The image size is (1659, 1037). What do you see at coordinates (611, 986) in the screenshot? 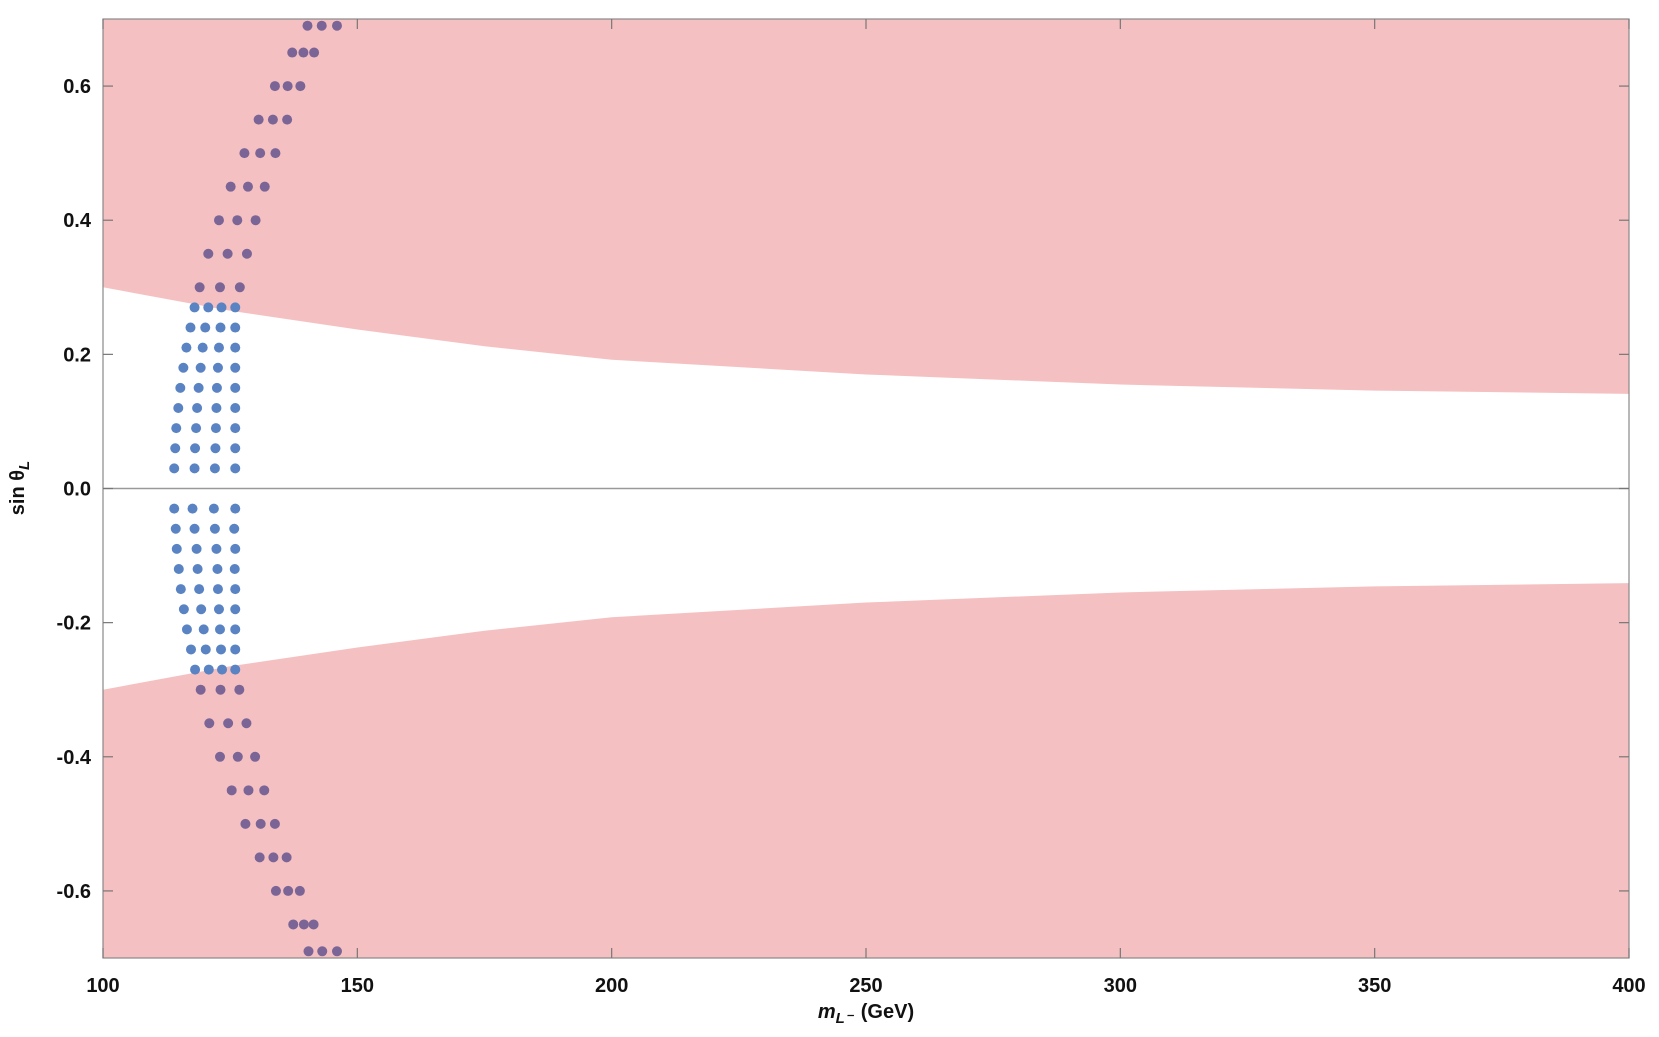
I see `x-tick-label: 200` at bounding box center [611, 986].